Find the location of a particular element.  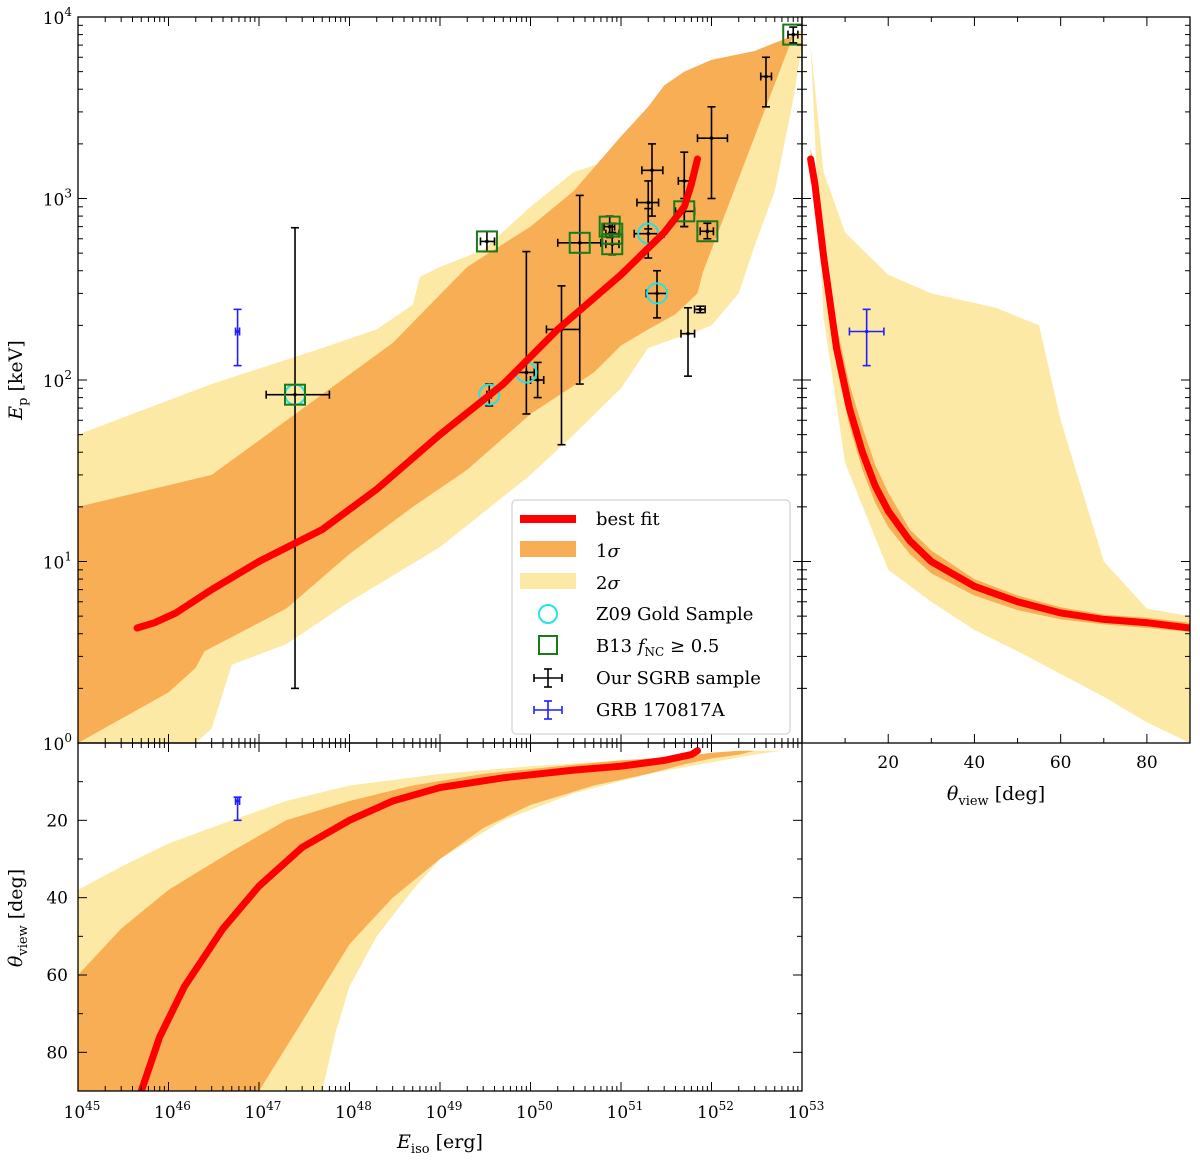

xtick-label: 1047 is located at coordinates (263, 1111).